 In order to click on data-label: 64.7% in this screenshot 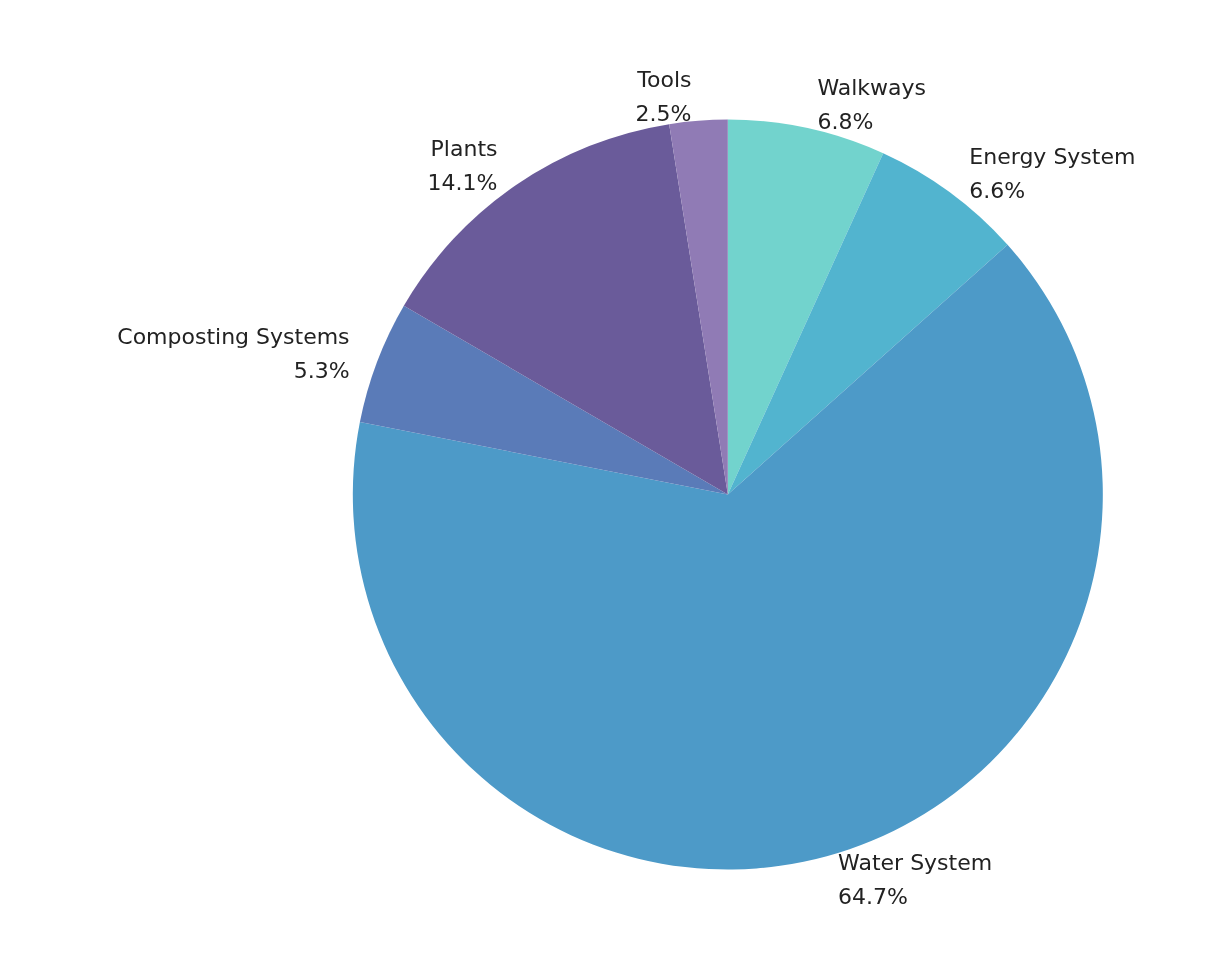, I will do `click(873, 896)`.